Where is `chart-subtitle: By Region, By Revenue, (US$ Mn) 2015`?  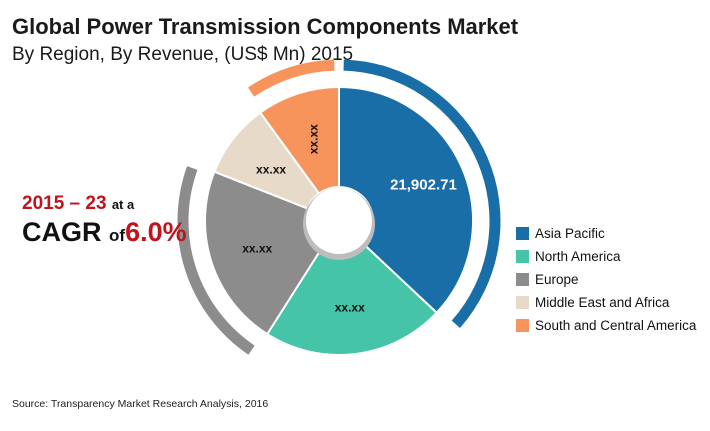 chart-subtitle: By Region, By Revenue, (US$ Mn) 2015 is located at coordinates (183, 54).